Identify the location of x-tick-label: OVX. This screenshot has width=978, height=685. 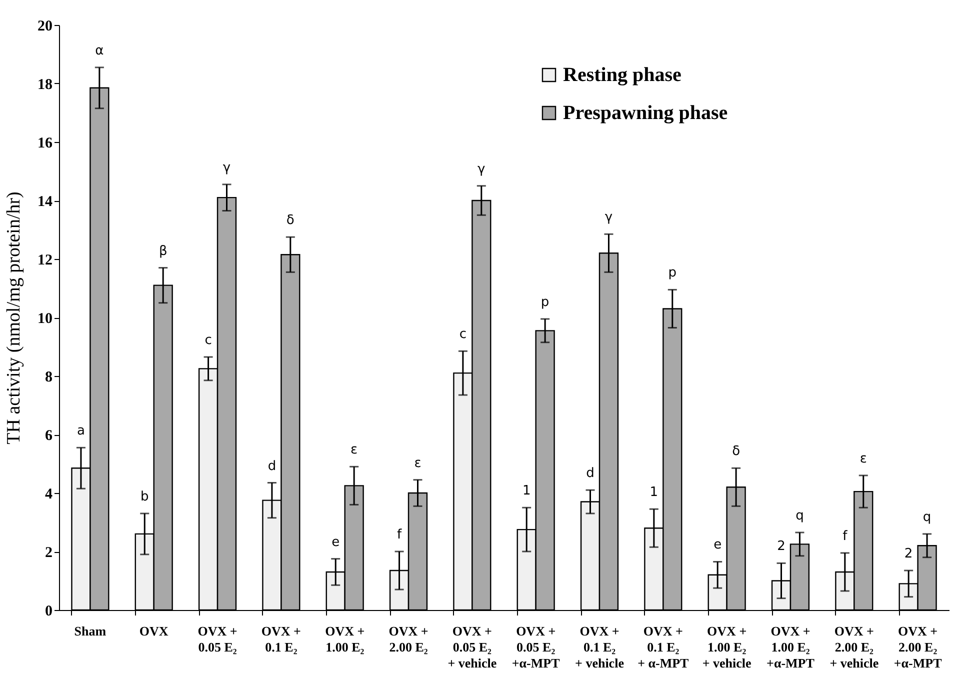
(154, 631).